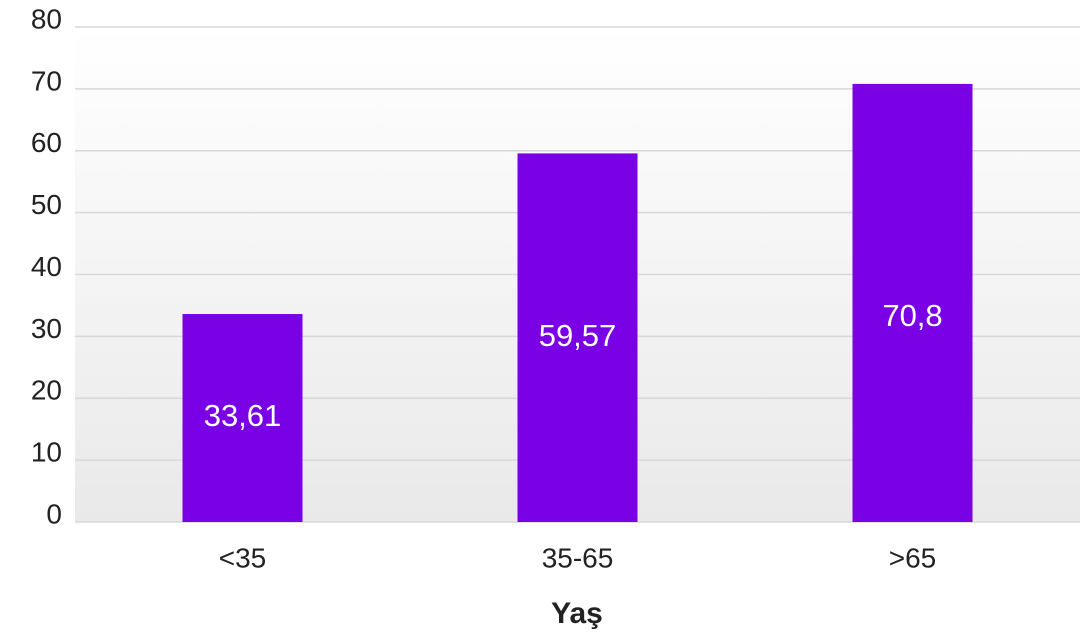 This screenshot has height=640, width=1080. I want to click on y-tick-label: 60, so click(46, 142).